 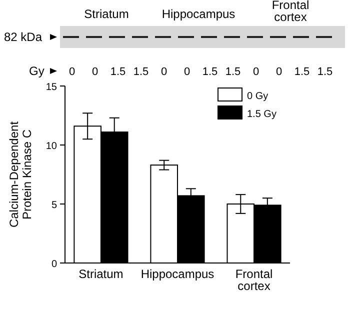 What do you see at coordinates (54, 205) in the screenshot?
I see `y-tick-label: 5` at bounding box center [54, 205].